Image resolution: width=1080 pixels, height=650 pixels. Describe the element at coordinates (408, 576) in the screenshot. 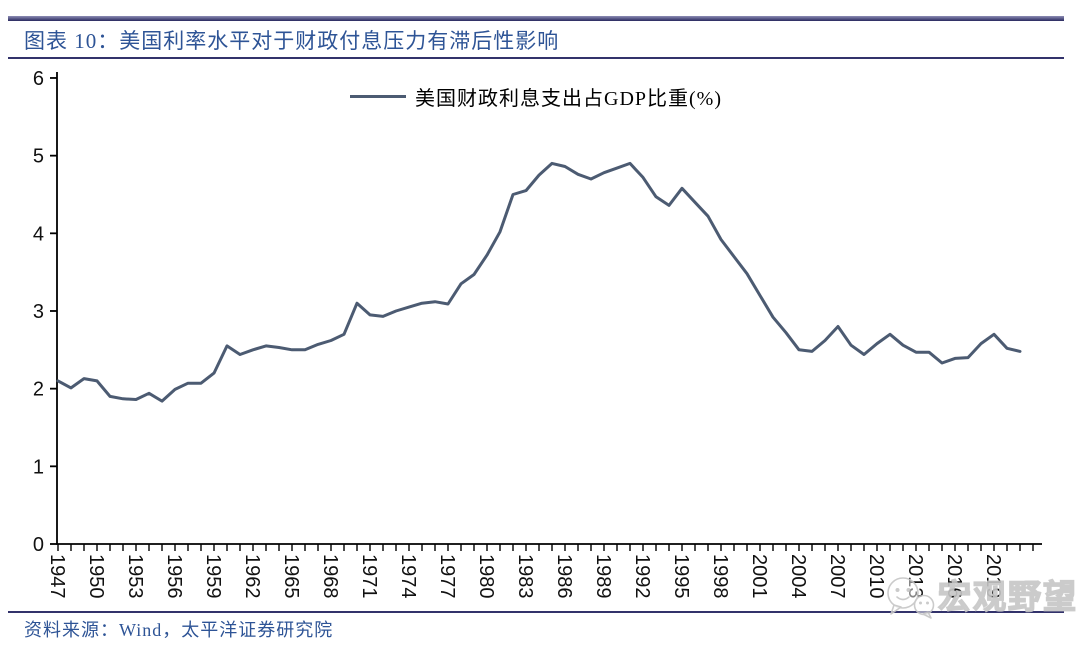

I see `x-tick-label: 1974` at that location.